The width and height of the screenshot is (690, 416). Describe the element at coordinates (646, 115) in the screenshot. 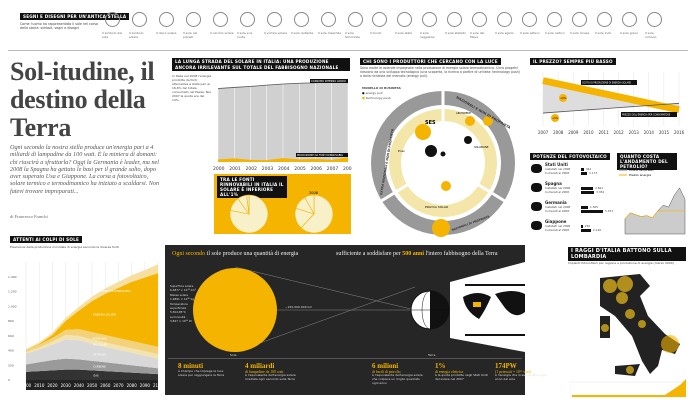

I see `series-label: PREZZO DELL'ENERGIA PER CONSUMATORE` at that location.